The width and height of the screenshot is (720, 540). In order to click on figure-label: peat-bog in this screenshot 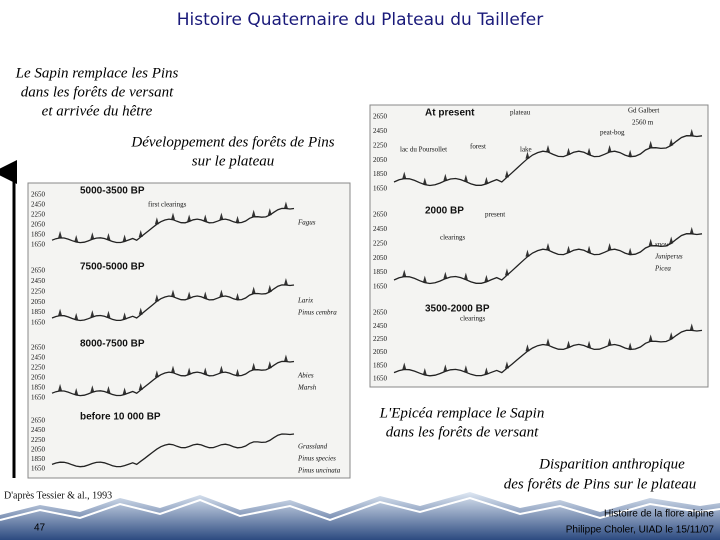, I will do `click(612, 133)`.